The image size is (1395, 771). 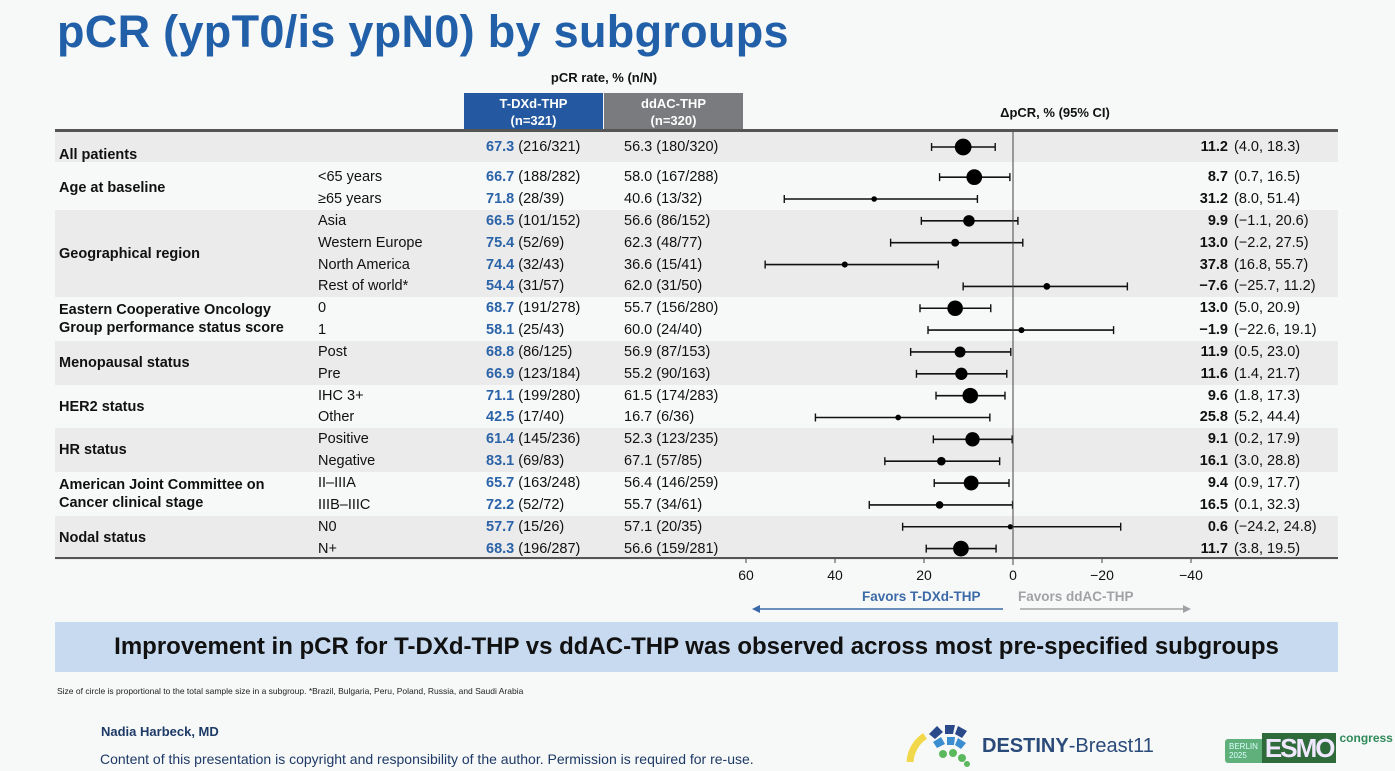 What do you see at coordinates (1217, 177) in the screenshot?
I see `delta-estimate: 8.7` at bounding box center [1217, 177].